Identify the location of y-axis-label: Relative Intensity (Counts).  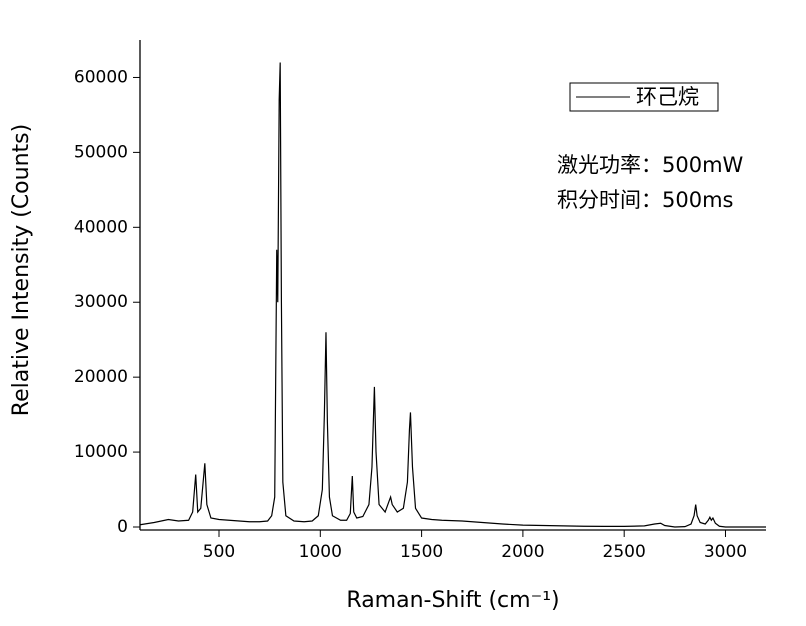
(21, 270).